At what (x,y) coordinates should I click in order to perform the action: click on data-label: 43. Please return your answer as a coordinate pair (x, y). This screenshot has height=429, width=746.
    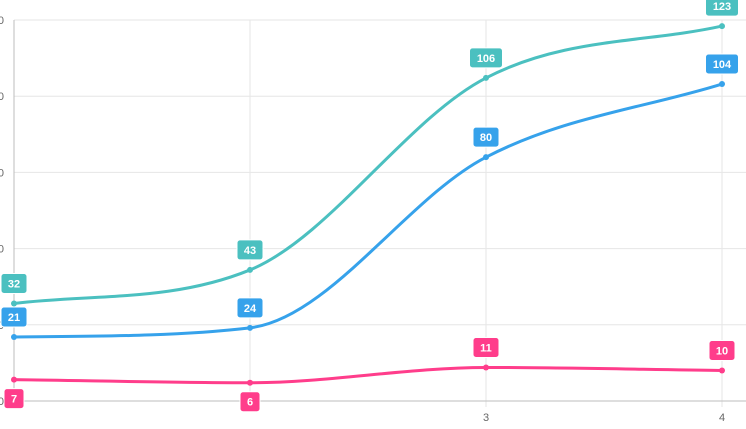
    Looking at the image, I should click on (250, 250).